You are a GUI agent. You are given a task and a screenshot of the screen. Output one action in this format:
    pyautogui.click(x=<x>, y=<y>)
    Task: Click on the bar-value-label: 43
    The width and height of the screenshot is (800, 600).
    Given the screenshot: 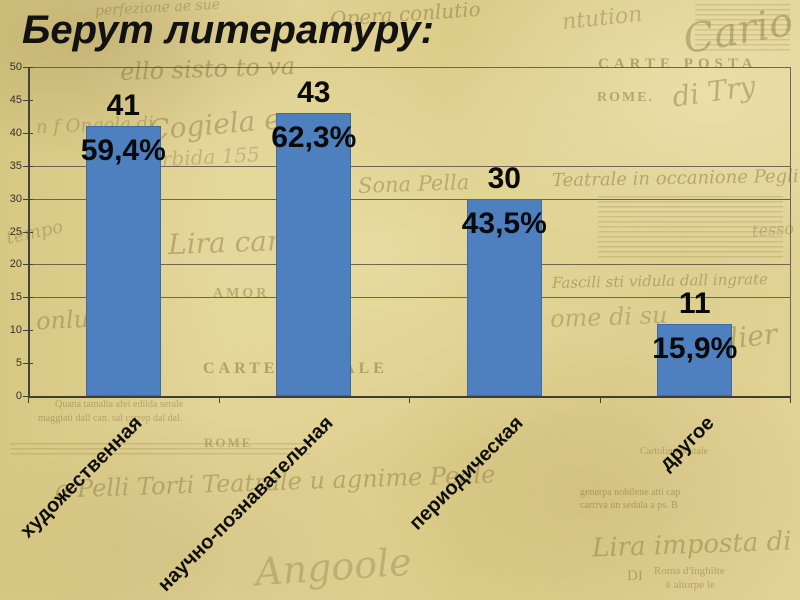 What is the action you would take?
    pyautogui.click(x=314, y=93)
    